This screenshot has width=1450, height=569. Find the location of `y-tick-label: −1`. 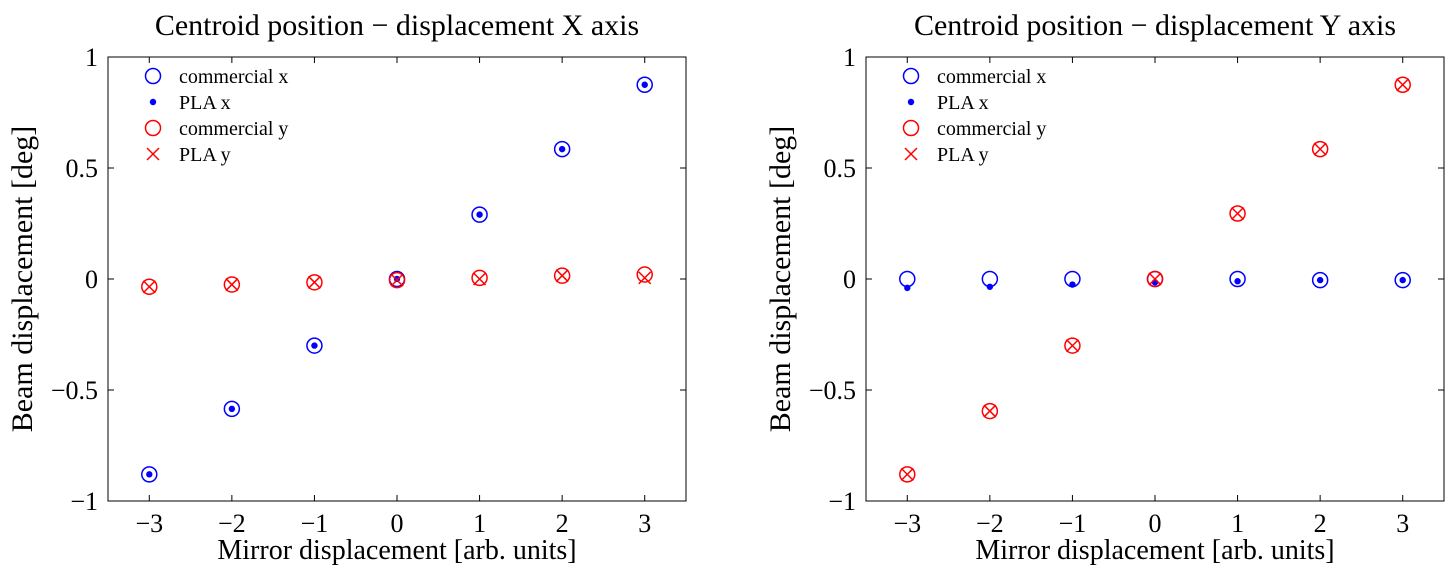

y-tick-label: −1 is located at coordinates (84, 501).